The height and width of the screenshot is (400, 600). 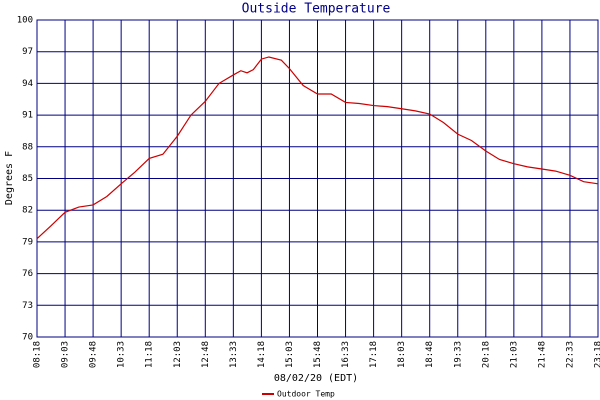 I want to click on chart-title: Outside Temperature, so click(x=316, y=9).